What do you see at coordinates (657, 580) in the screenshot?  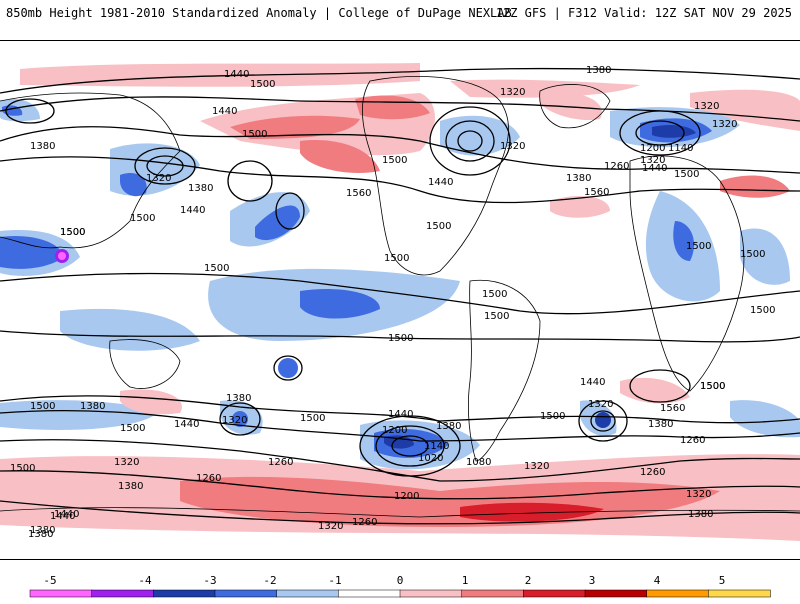 I see `colorbar-label: 4` at bounding box center [657, 580].